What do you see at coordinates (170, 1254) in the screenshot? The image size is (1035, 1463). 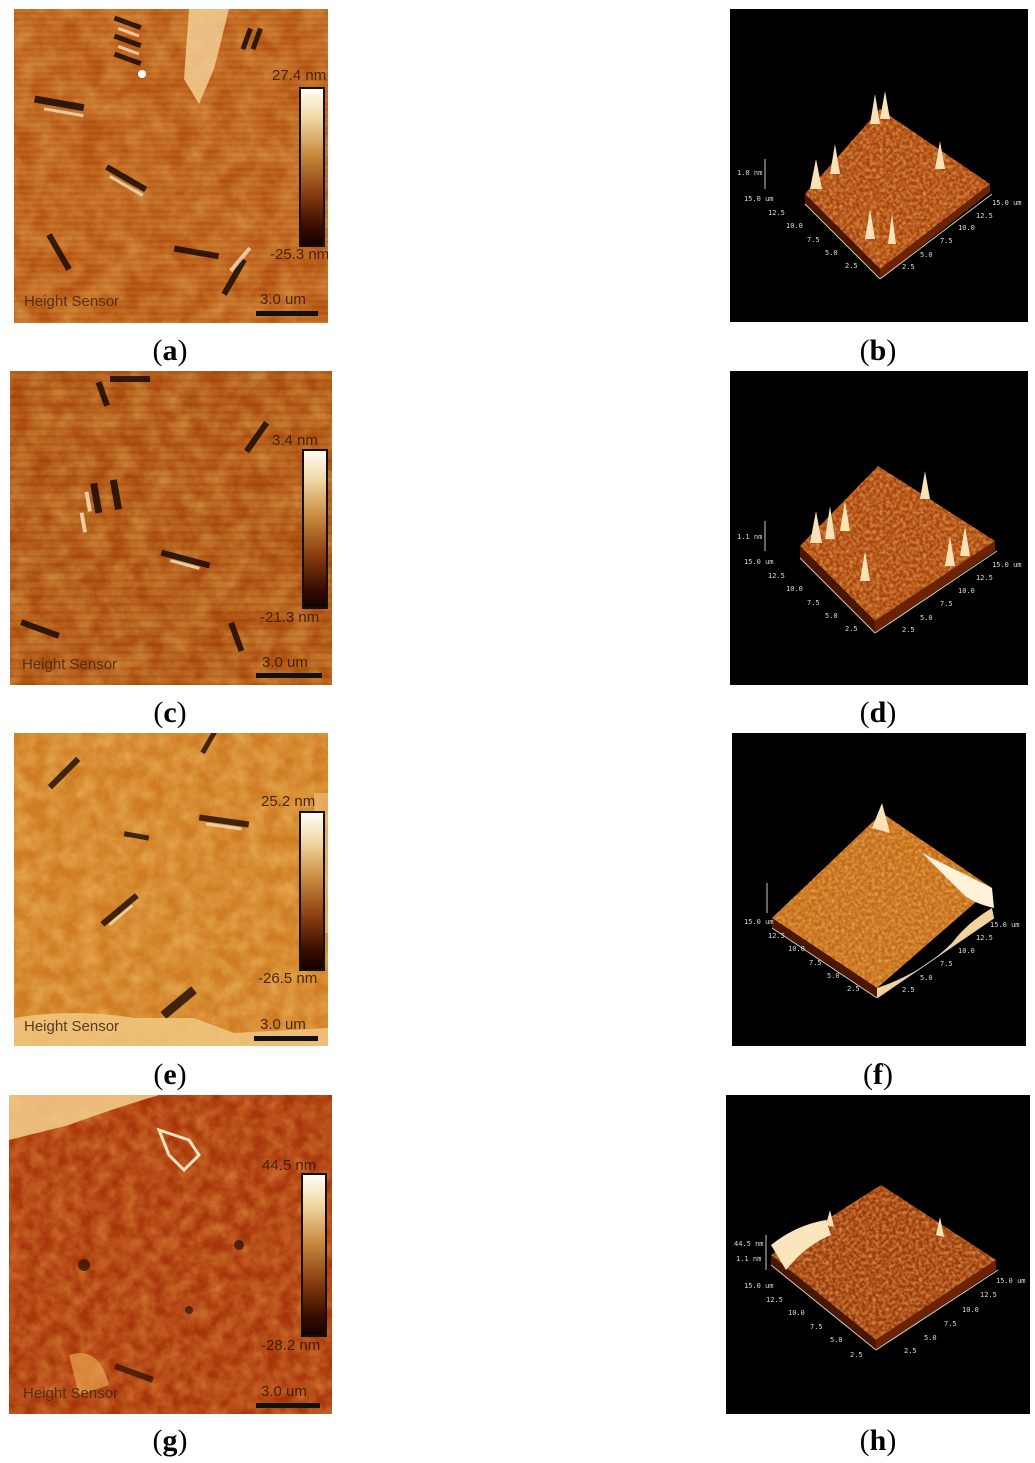 I see `afm-height-image-g: 44.5 nm -28.2 nm Height Sensor 3.0 um` at bounding box center [170, 1254].